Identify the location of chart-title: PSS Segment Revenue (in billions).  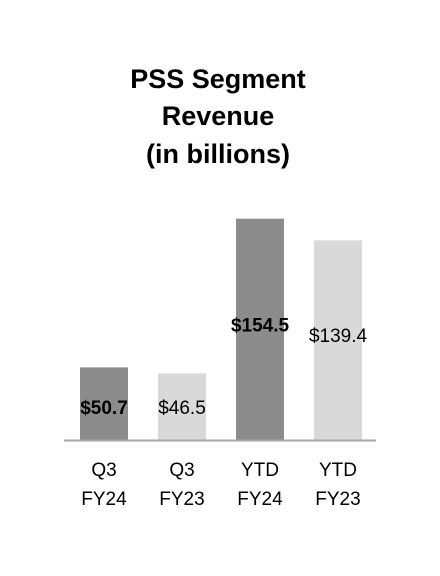
(218, 116).